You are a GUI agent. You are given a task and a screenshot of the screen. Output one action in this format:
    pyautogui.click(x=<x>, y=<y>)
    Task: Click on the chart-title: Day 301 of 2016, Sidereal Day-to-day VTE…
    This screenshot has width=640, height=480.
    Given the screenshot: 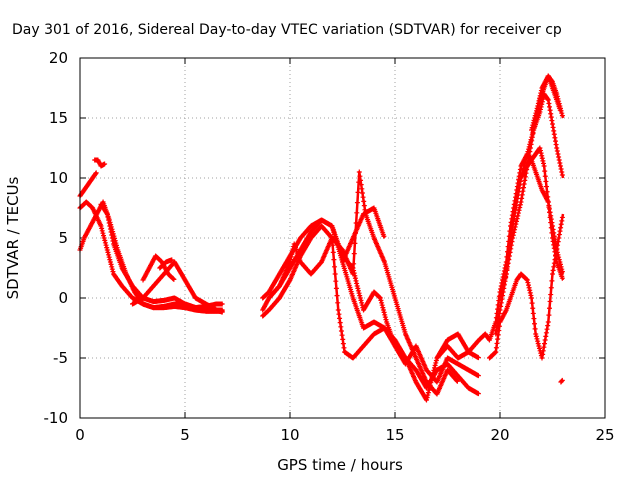 What is the action you would take?
    pyautogui.click(x=287, y=30)
    